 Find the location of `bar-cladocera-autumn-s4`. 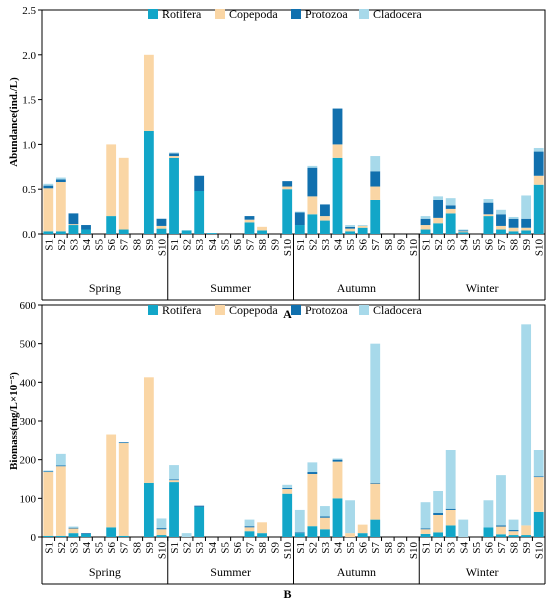

bar-cladocera-autumn-s4 is located at coordinates (337, 459).